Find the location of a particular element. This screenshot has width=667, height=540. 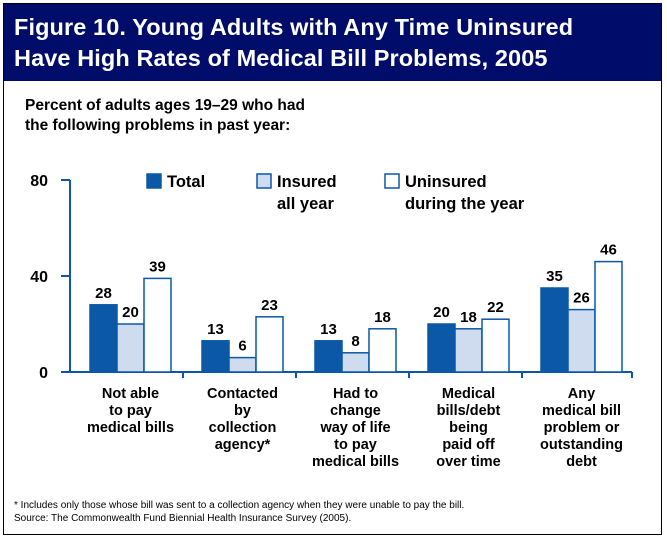

data-label: 23 is located at coordinates (269, 305).